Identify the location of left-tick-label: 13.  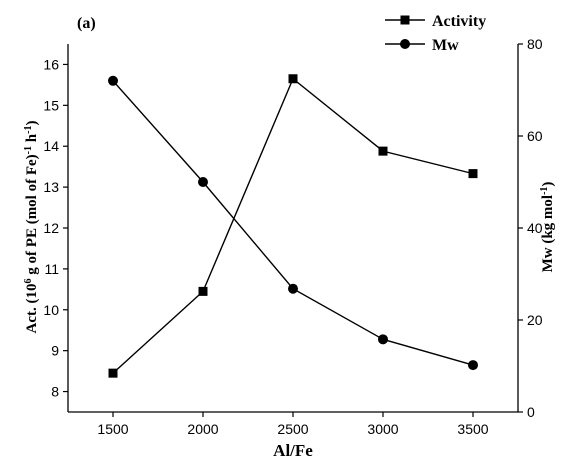
(51, 187).